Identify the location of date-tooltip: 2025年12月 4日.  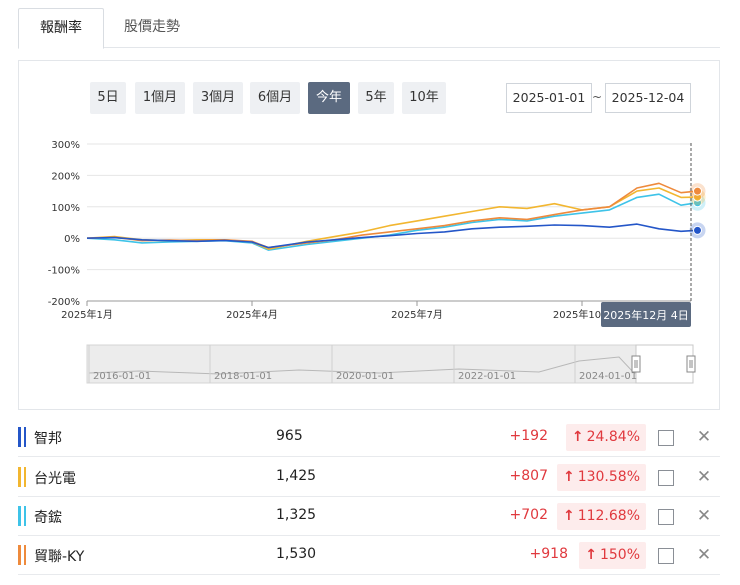
(646, 314).